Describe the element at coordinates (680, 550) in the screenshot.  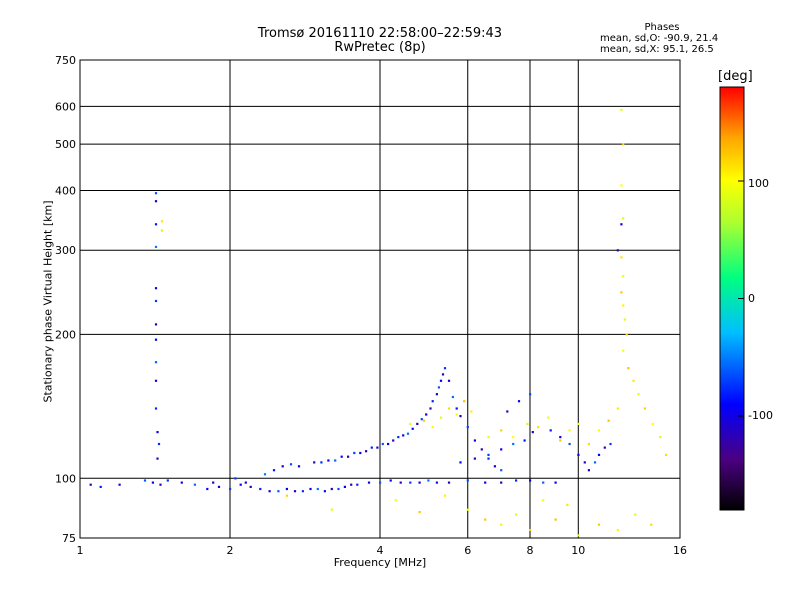
I see `x-tick-label-16: 16` at that location.